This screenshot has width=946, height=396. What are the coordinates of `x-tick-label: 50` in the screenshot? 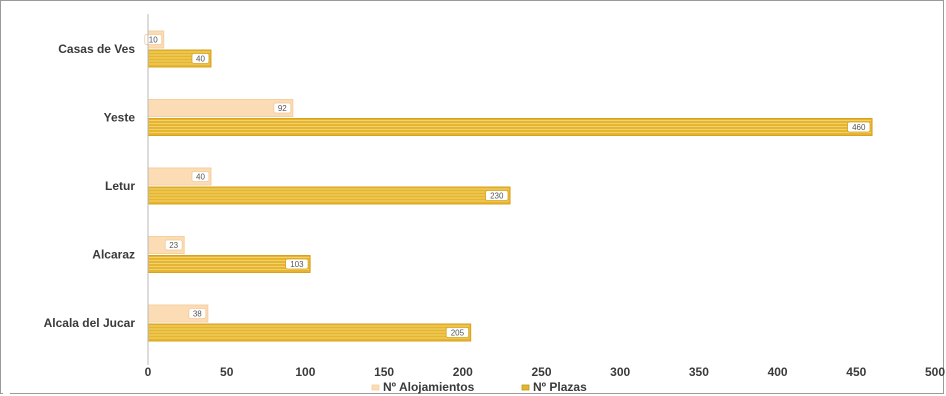 It's located at (227, 372).